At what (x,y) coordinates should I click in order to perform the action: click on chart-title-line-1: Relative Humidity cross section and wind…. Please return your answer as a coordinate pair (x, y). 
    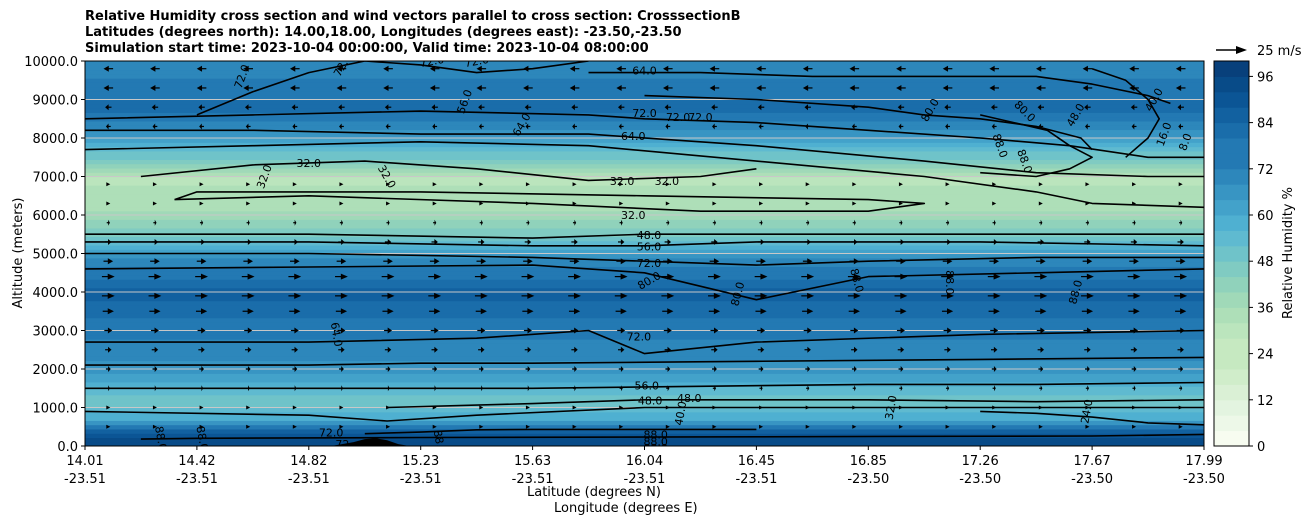
    Looking at the image, I should click on (413, 16).